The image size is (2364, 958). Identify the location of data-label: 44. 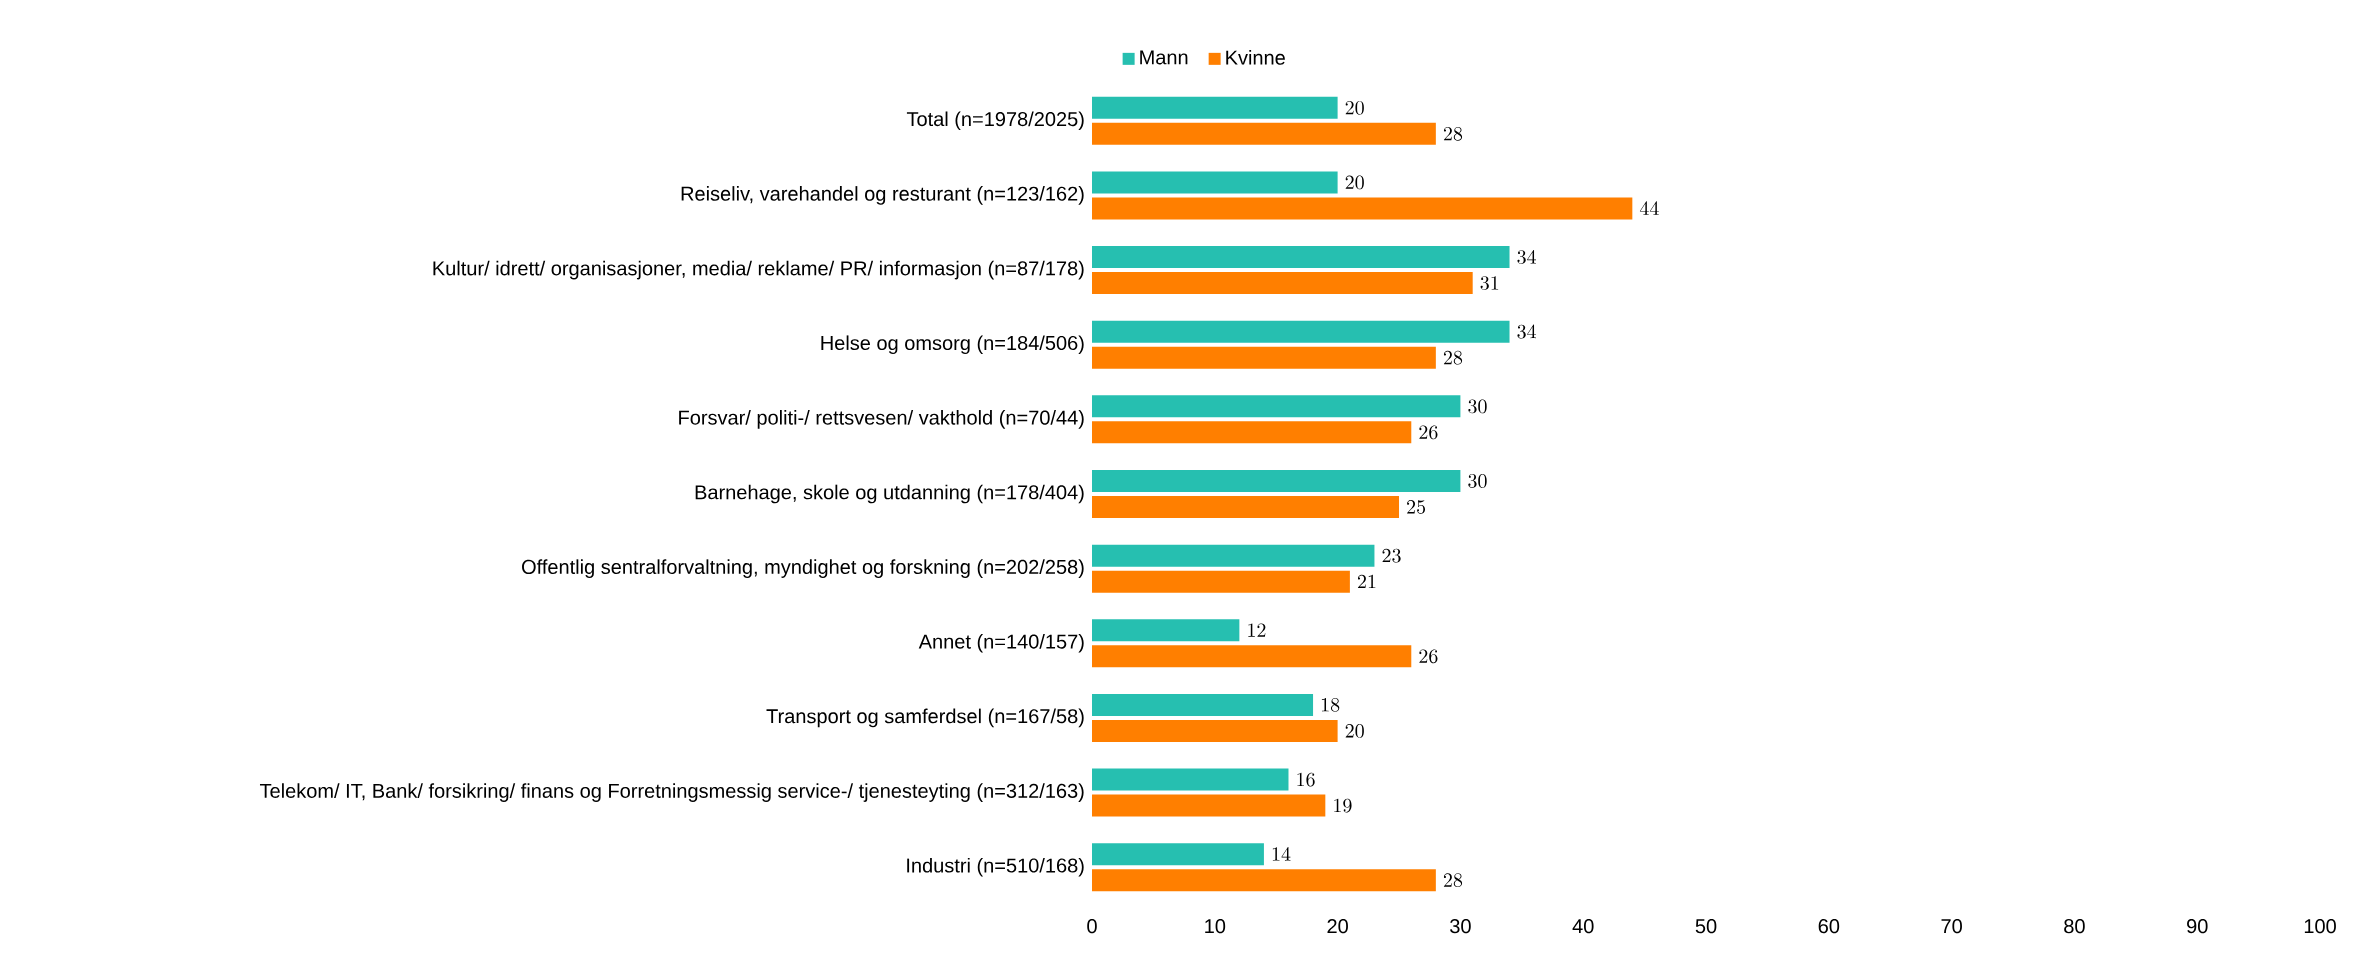
(1649, 208).